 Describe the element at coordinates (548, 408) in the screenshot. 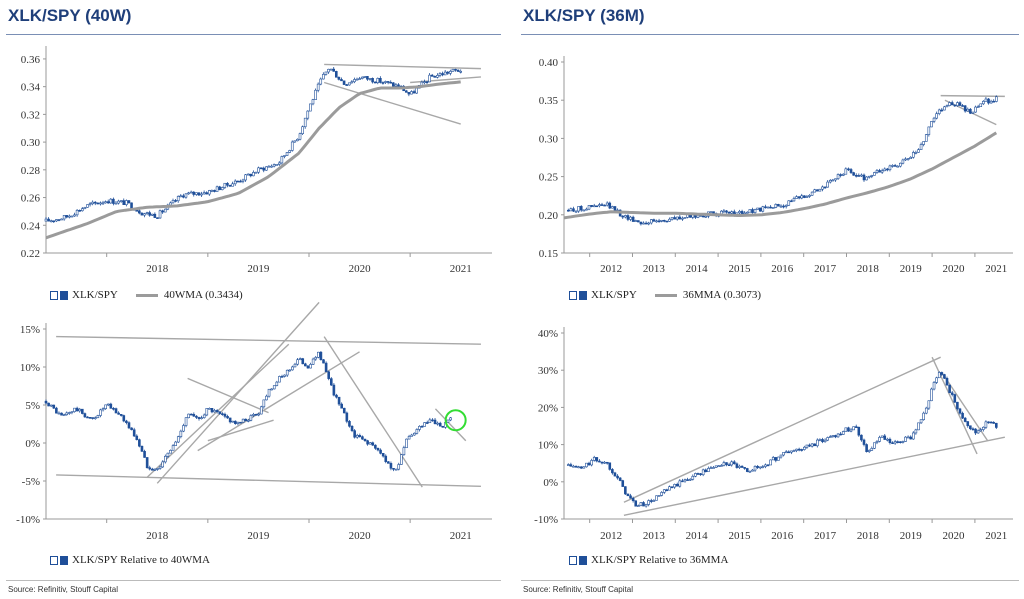

I see `y-tick-label: 20%` at that location.